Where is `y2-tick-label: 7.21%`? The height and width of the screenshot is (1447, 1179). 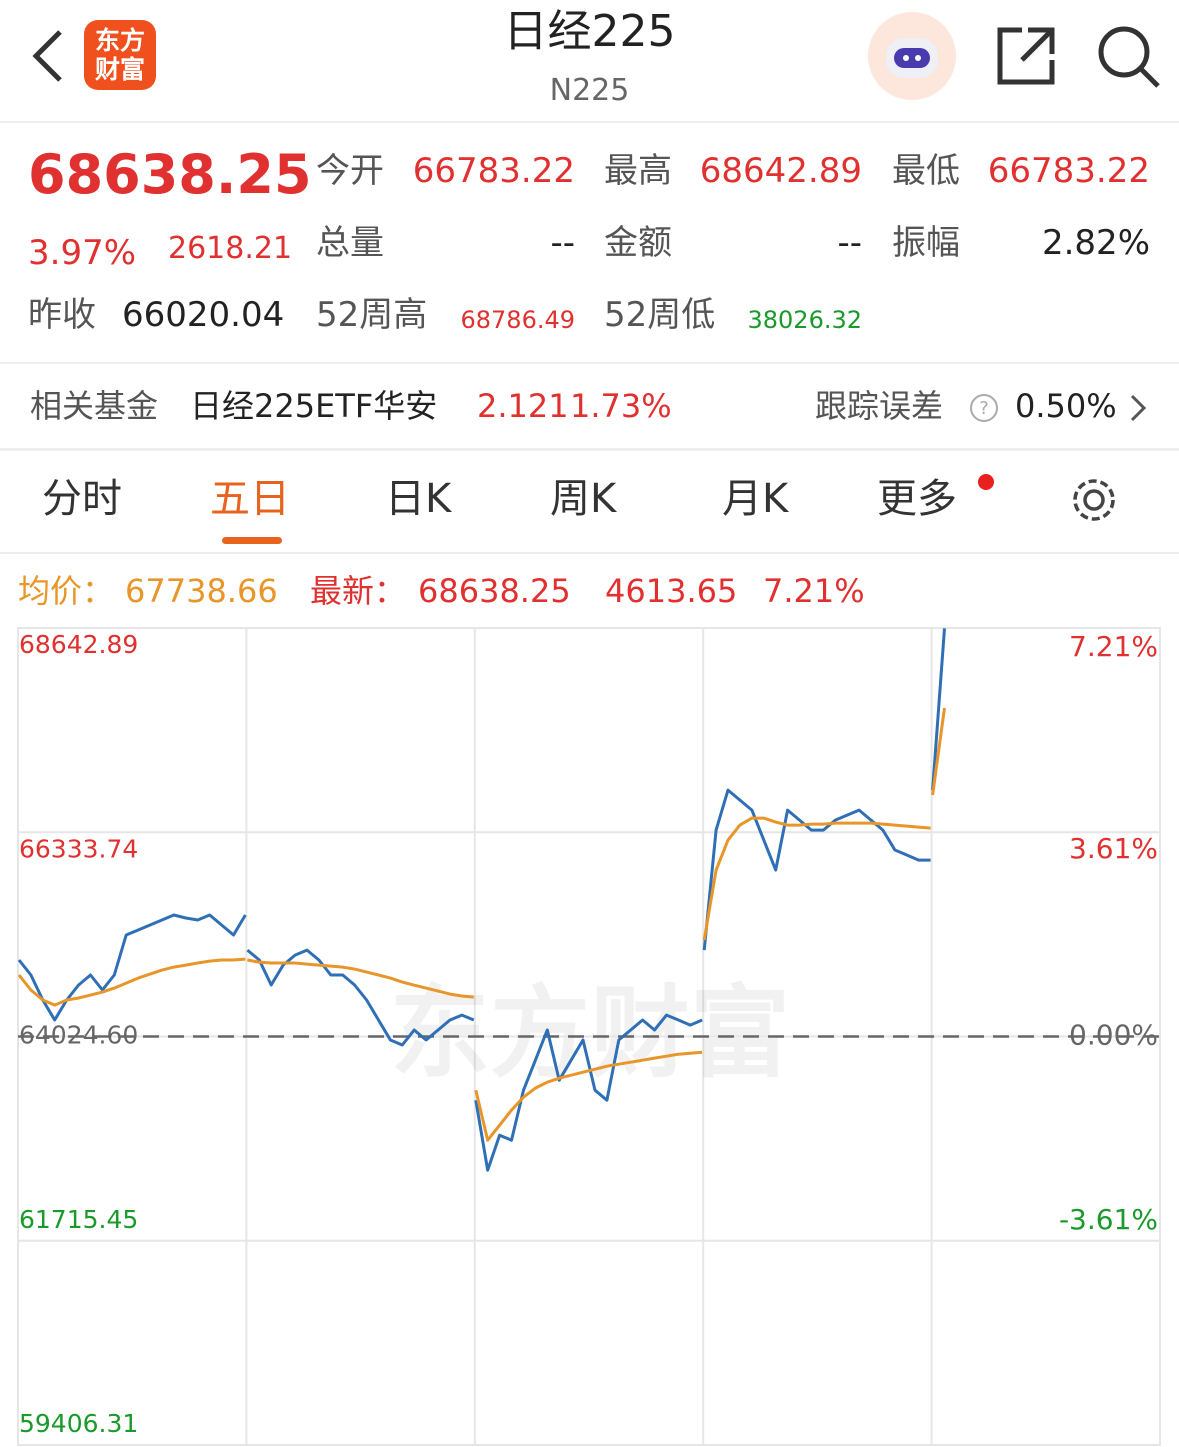
y2-tick-label: 7.21% is located at coordinates (1113, 646).